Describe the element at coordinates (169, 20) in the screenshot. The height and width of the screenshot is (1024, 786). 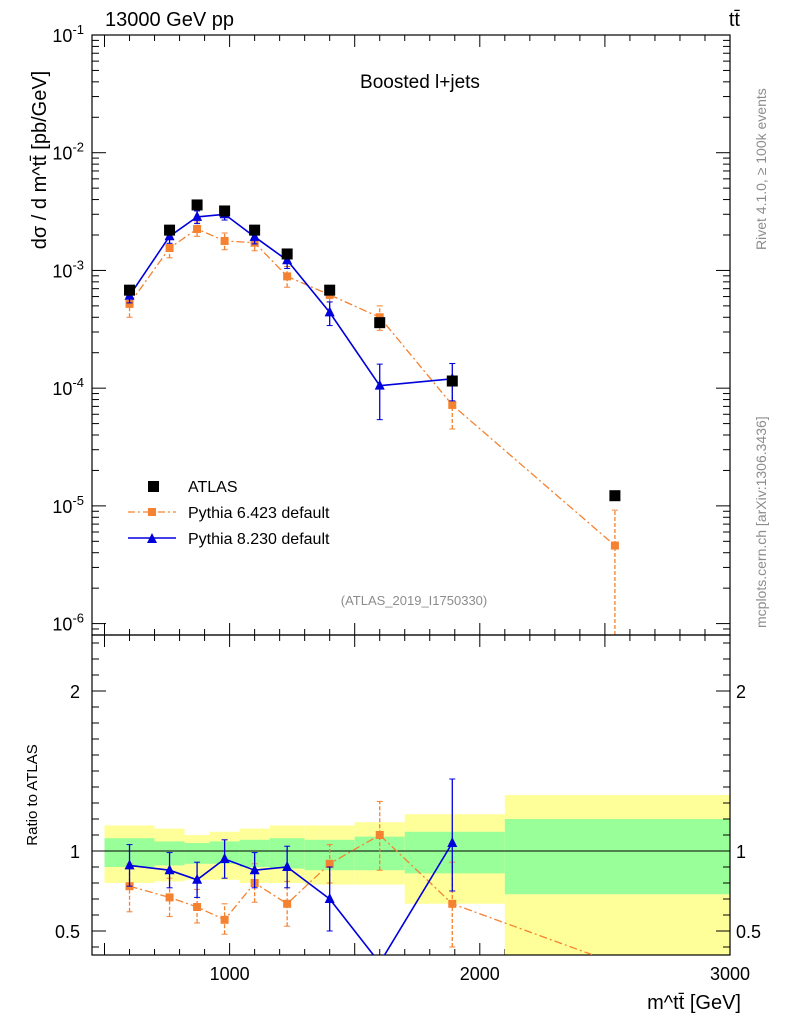
I see `header-energy-label: 13000 GeV pp` at that location.